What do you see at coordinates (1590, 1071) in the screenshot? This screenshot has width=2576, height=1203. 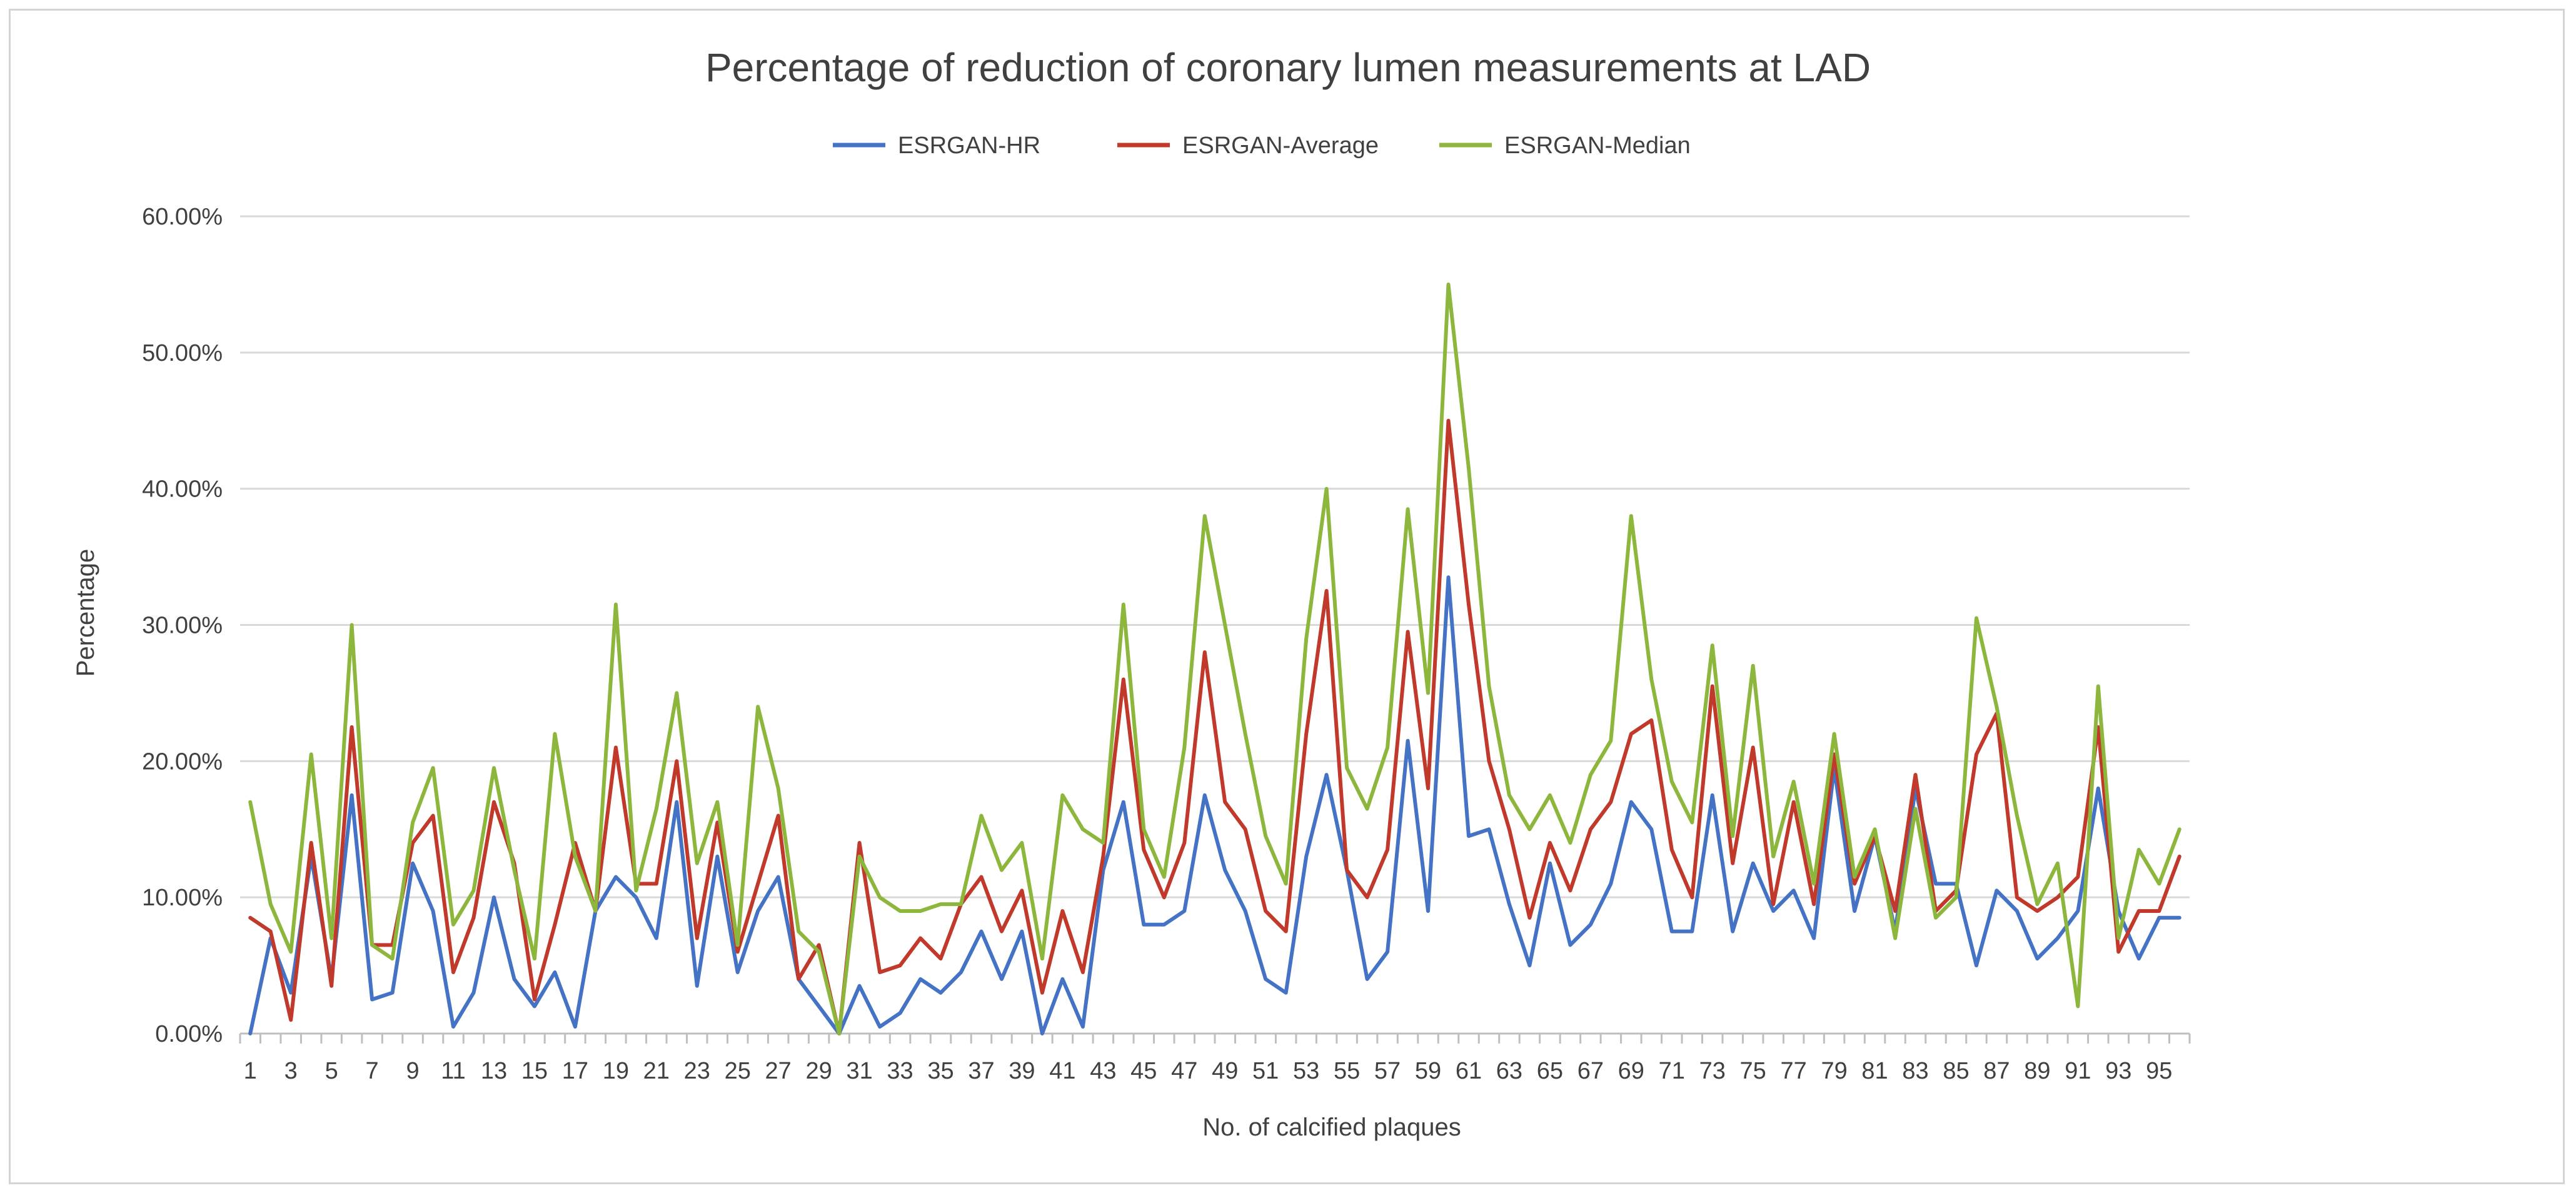 I see `x-tick-label: 67` at bounding box center [1590, 1071].